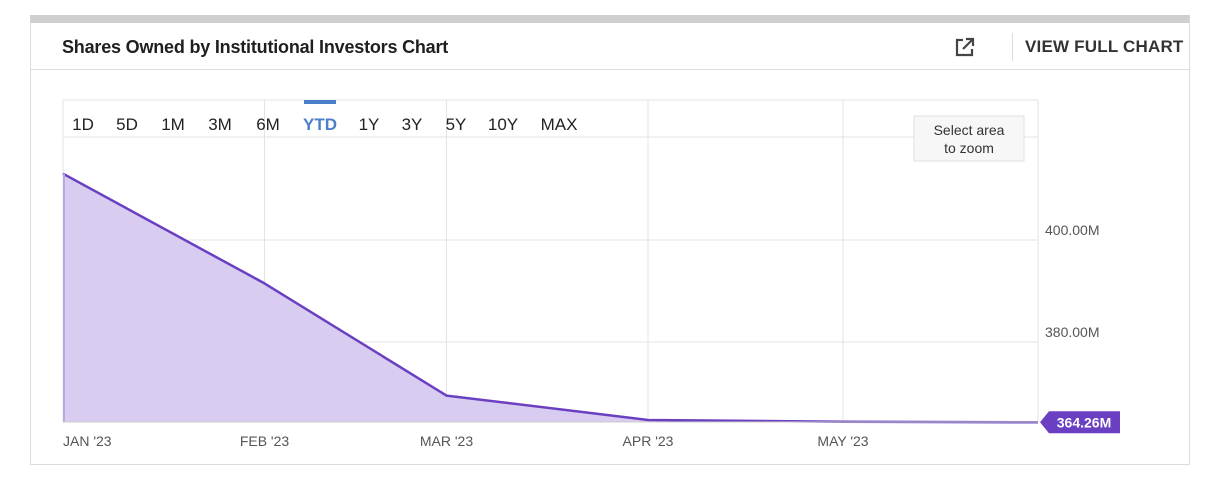  What do you see at coordinates (969, 130) in the screenshot?
I see `zoom-hint-text: Select area` at bounding box center [969, 130].